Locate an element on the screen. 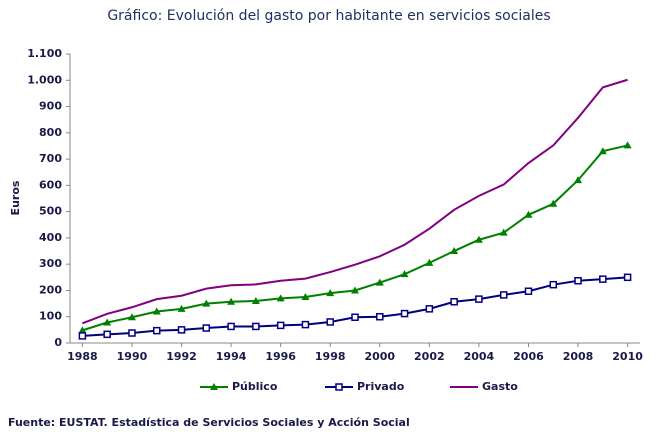 This screenshot has width=658, height=448. x-tick-label: 1992 is located at coordinates (181, 356).